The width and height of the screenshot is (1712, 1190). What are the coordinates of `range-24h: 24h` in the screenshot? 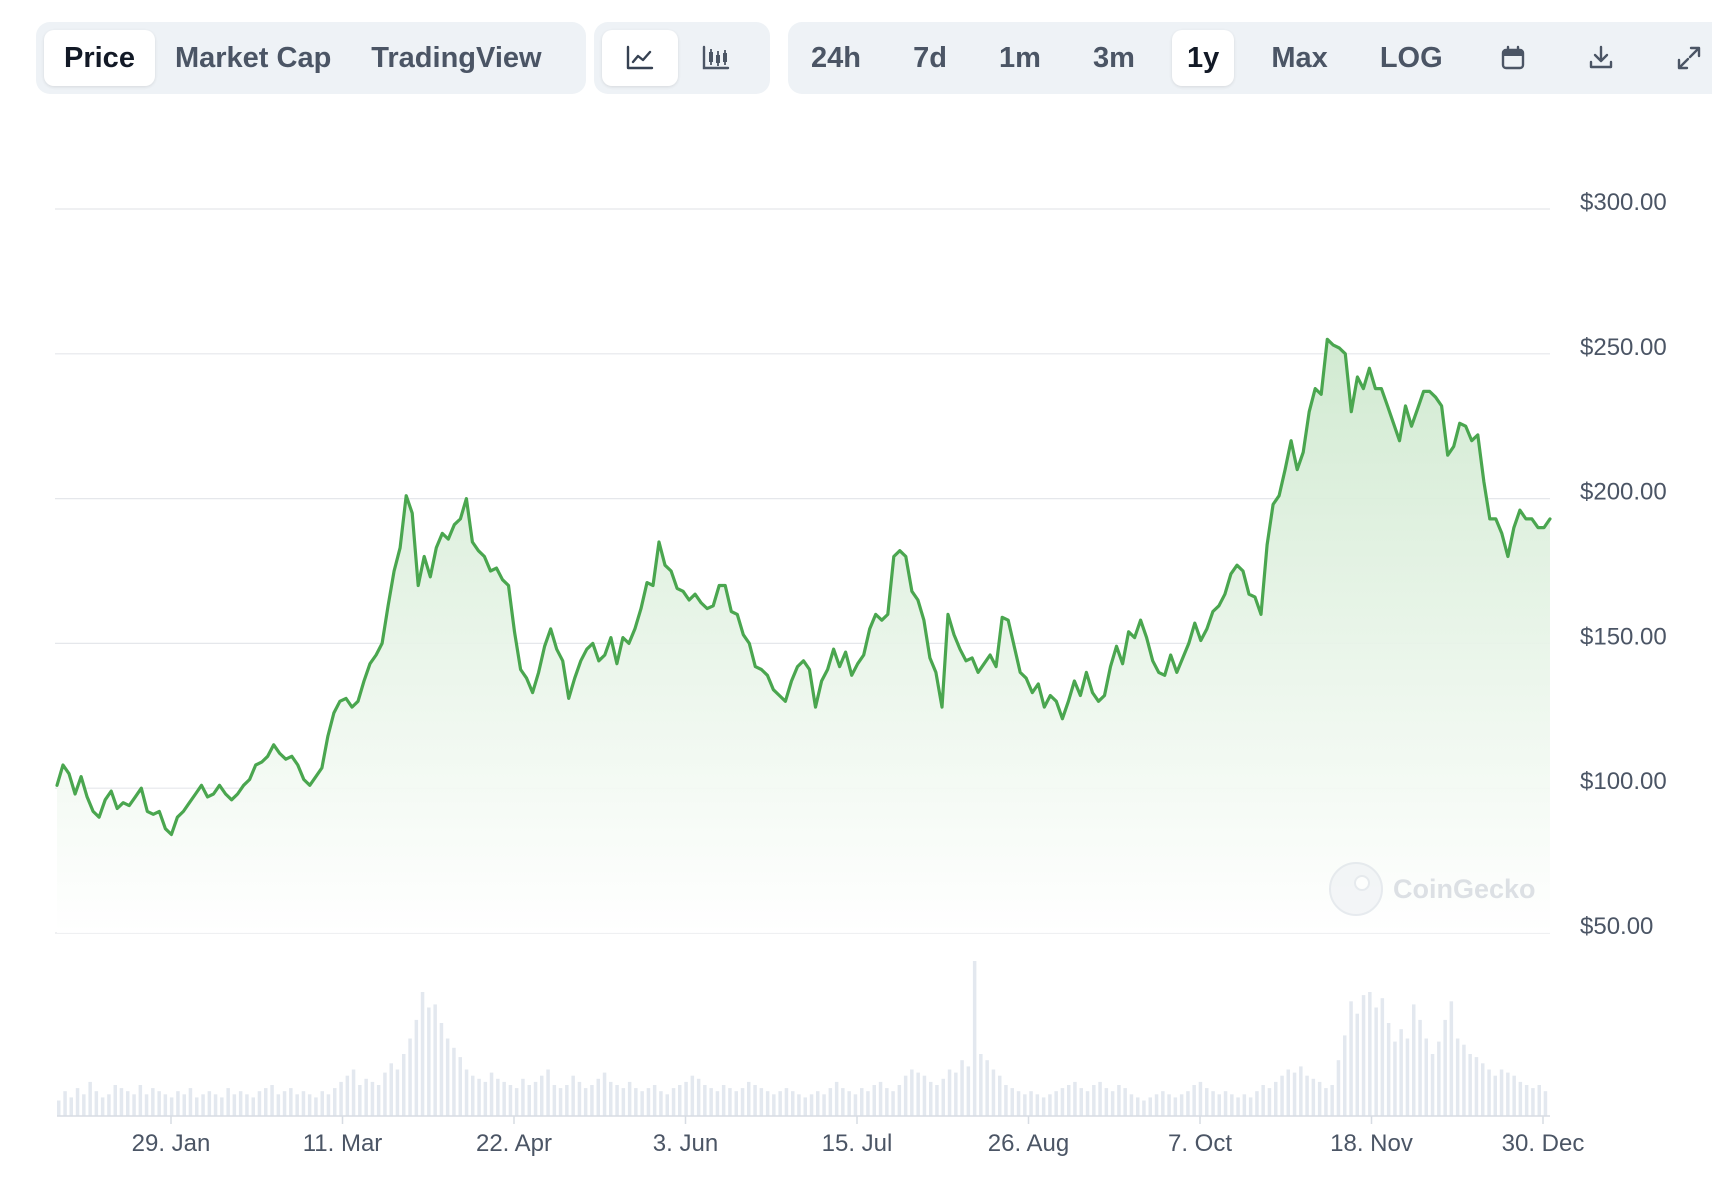 It's located at (836, 57).